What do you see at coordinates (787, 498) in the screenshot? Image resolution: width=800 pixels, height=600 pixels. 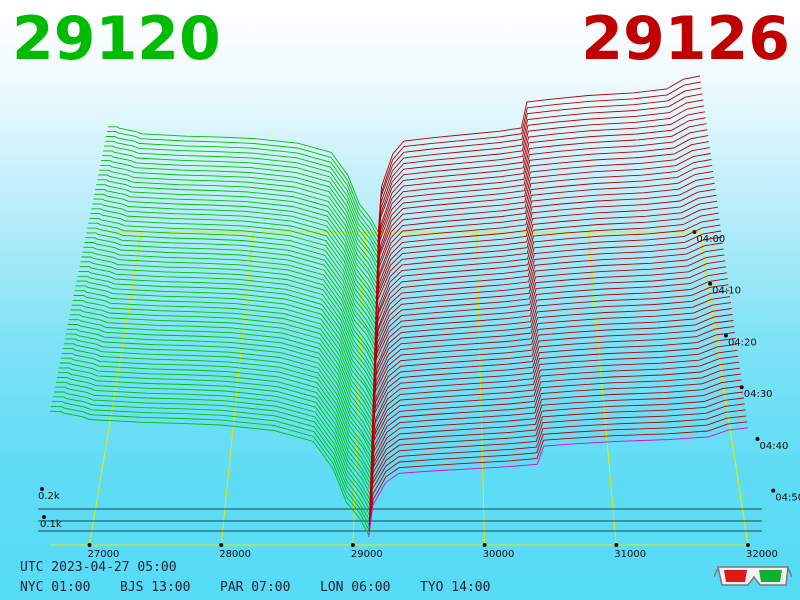 I see `time-tick-label: 04:50` at bounding box center [787, 498].